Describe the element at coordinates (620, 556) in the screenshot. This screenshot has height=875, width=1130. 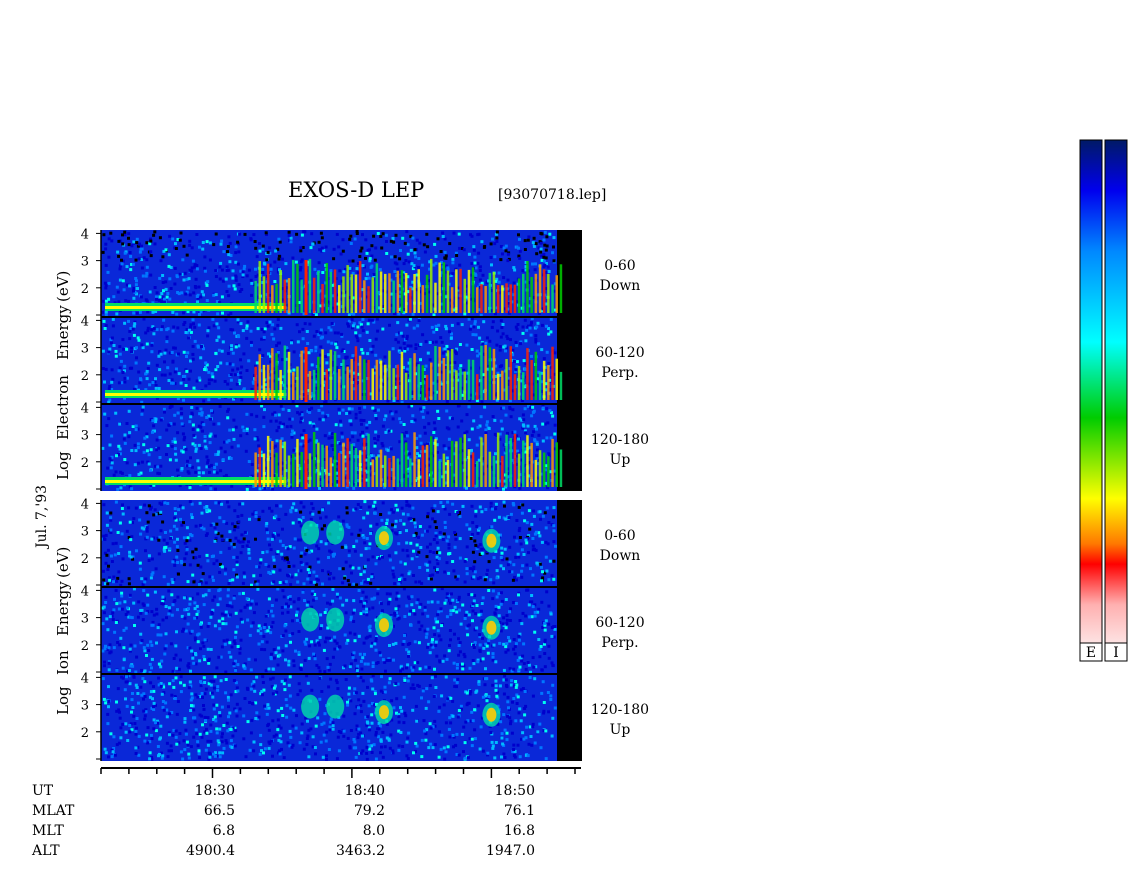
I see `direction-label: Down` at that location.